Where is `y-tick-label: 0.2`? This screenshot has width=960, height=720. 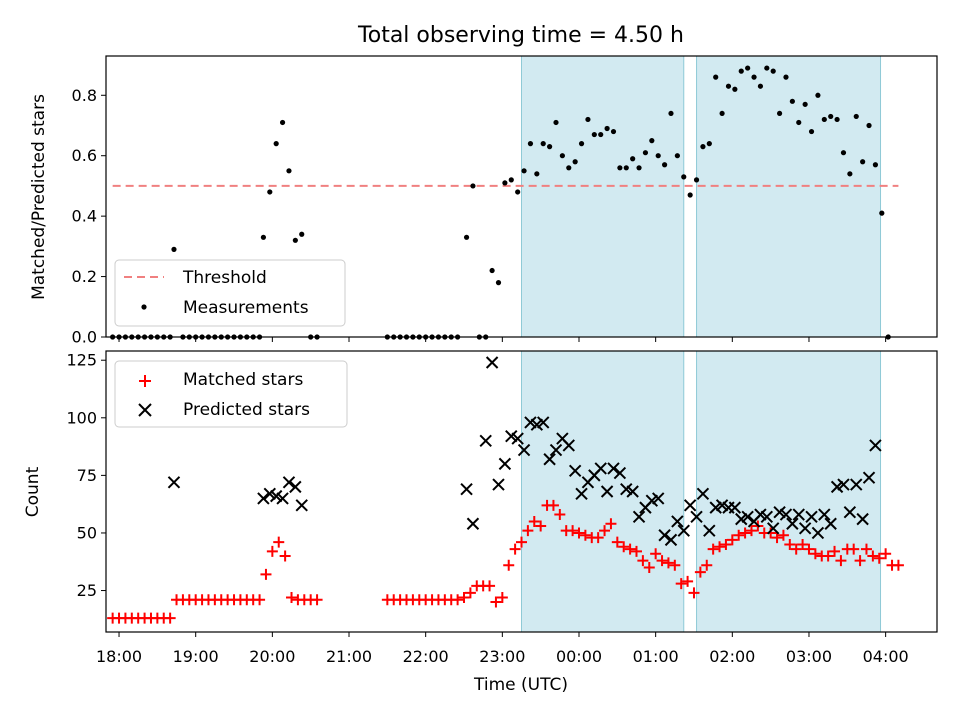
y-tick-label: 0.2 is located at coordinates (84, 276).